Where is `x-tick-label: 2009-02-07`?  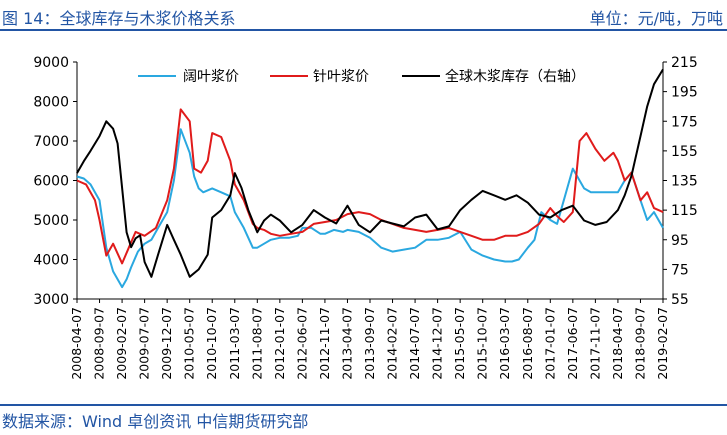
x-tick-label: 2009-02-07 is located at coordinates (121, 343).